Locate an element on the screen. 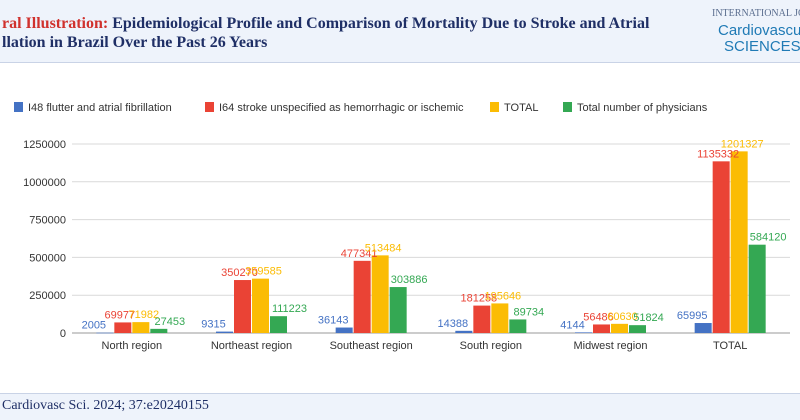 The image size is (800, 420). data-label-midwest-region-series-4: 51824 is located at coordinates (648, 318).